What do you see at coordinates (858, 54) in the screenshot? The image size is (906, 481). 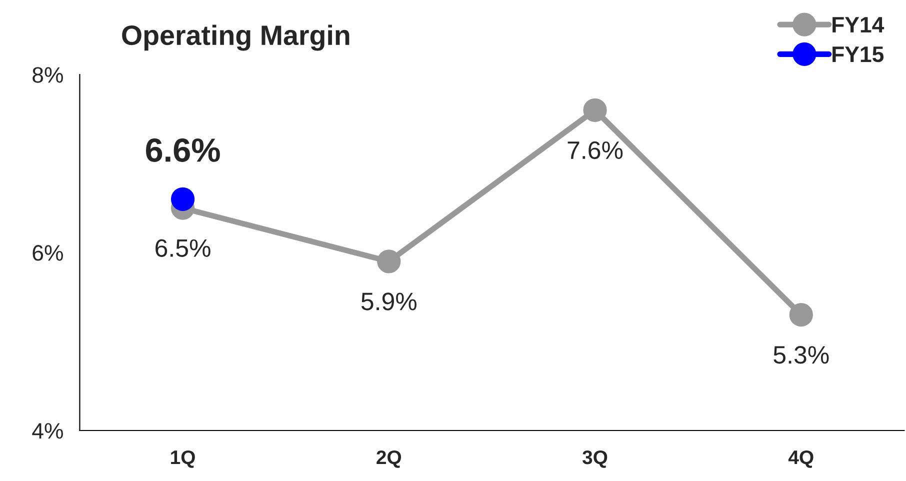 I see `legend-label: FY15` at bounding box center [858, 54].